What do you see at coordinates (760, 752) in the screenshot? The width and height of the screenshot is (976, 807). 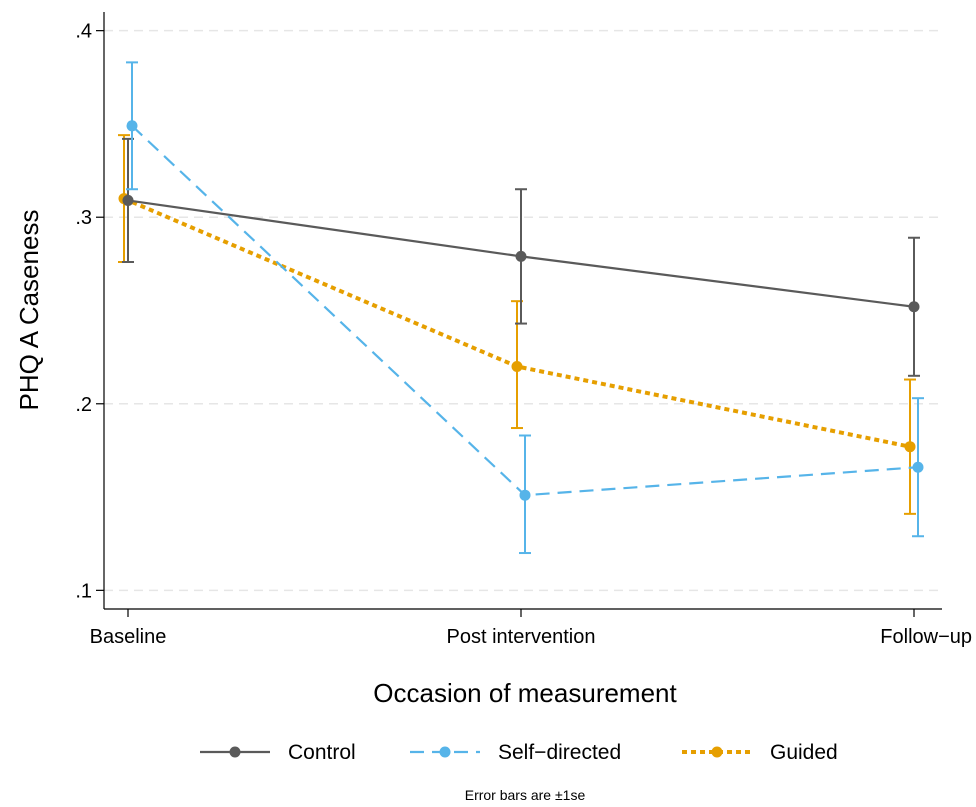 I see `legend-item-2: Guided` at bounding box center [760, 752].